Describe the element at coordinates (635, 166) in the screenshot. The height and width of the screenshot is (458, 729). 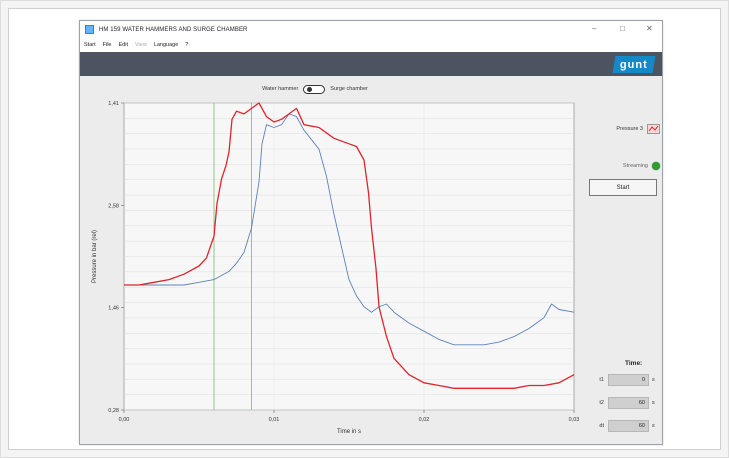
I see `streaming-label: Streaming` at that location.